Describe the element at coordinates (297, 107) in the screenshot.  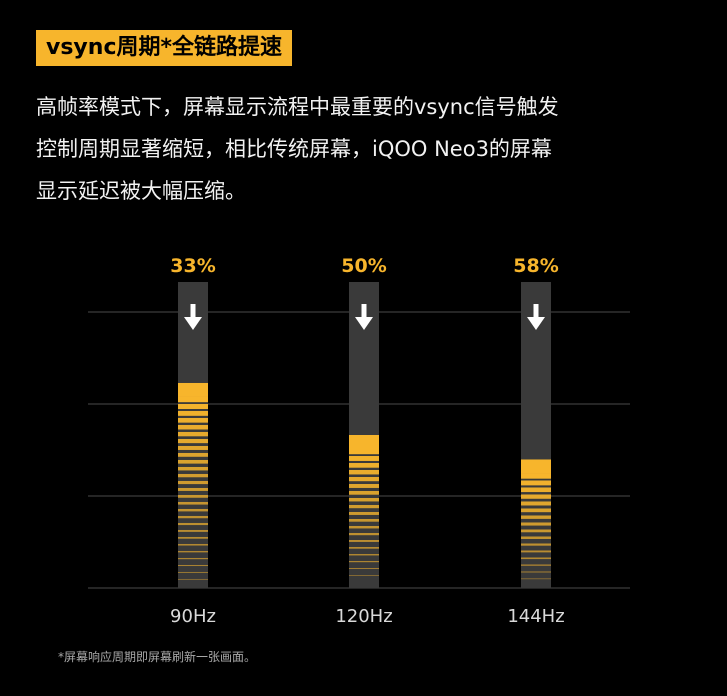
I see `description-line: 高帧率模式下，屏幕显示流程中最重要的vsync信号触发` at that location.